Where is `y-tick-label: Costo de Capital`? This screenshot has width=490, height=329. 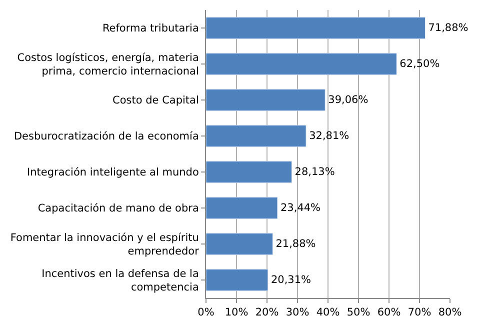 y-tick-label: Costo de Capital is located at coordinates (155, 100).